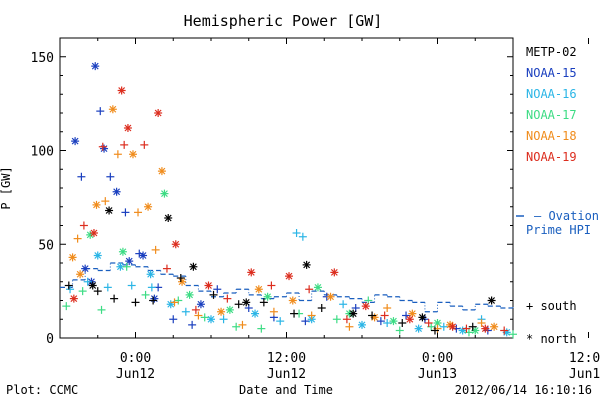 Image resolution: width=600 pixels, height=400 pixels. What do you see at coordinates (283, 21) in the screenshot?
I see `chart-title: Hemispheric Power [GW]` at bounding box center [283, 21].